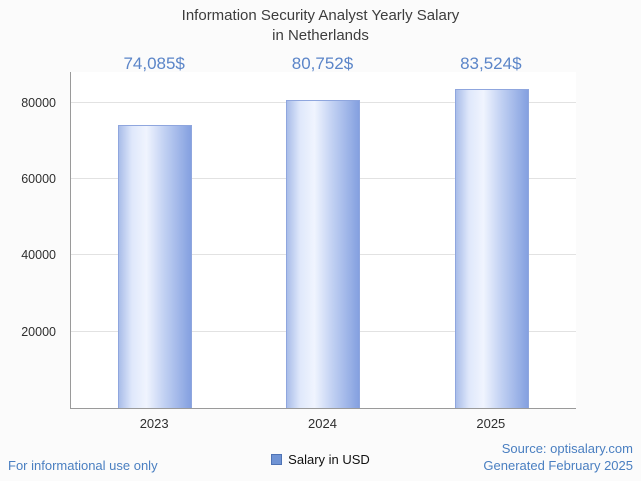 The width and height of the screenshot is (641, 481). I want to click on bar-2023, so click(155, 266).